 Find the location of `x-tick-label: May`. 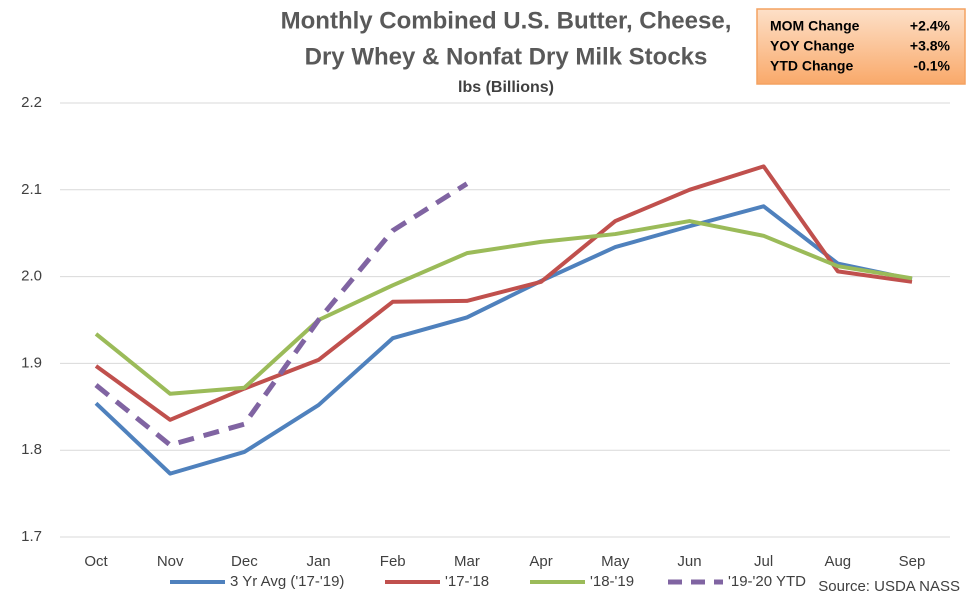

x-tick-label: May is located at coordinates (615, 561).